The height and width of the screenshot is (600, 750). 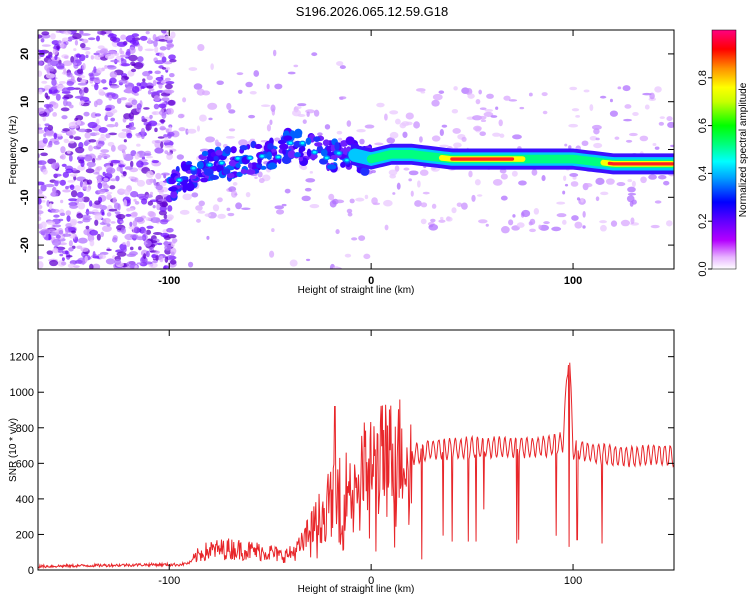 What do you see at coordinates (371, 281) in the screenshot?
I see `spectrogram-x-tick-label: 0` at bounding box center [371, 281].